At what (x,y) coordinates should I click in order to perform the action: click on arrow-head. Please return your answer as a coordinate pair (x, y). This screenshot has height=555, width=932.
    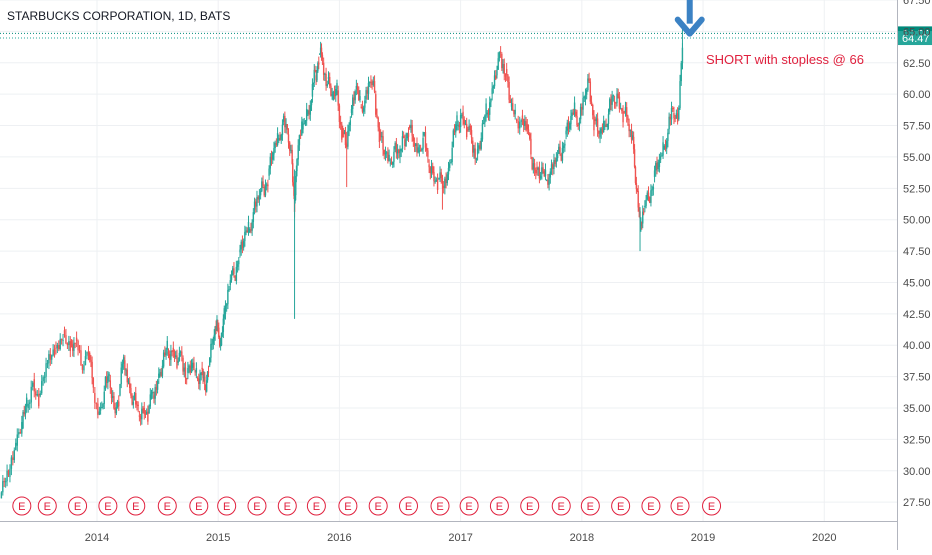
    Looking at the image, I should click on (689, 26).